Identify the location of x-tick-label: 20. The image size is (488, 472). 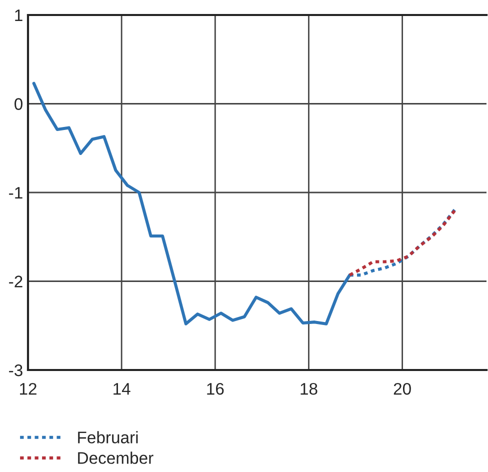
(402, 388).